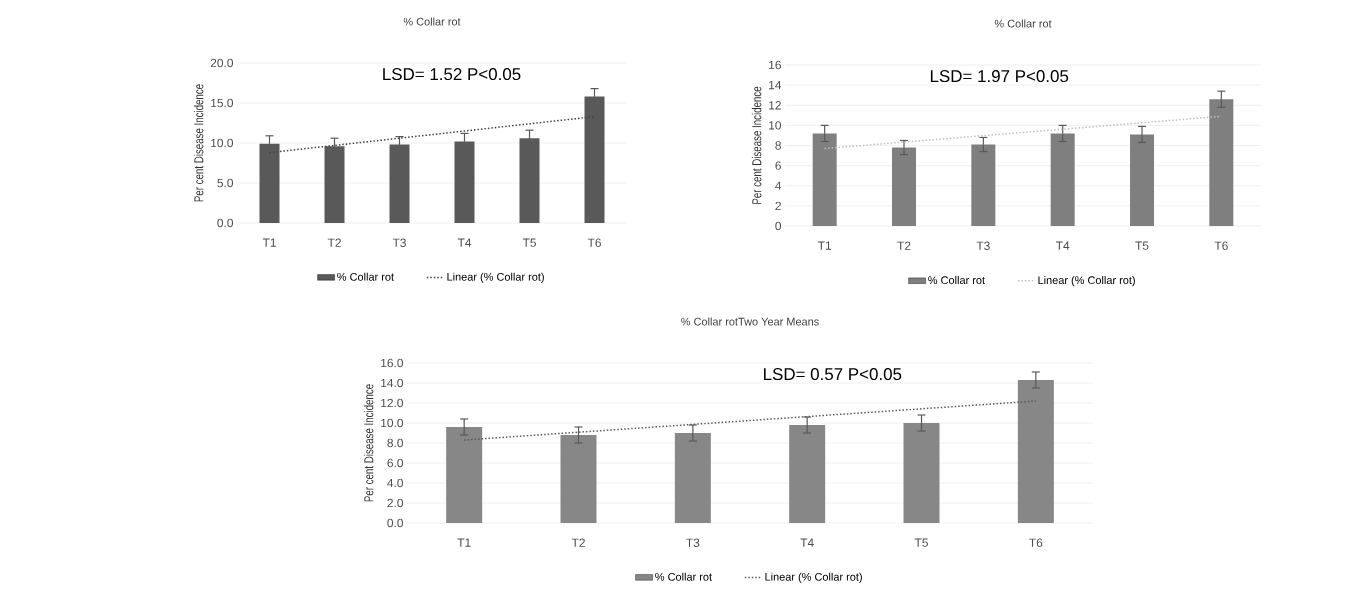  What do you see at coordinates (778, 185) in the screenshot?
I see `y-tick-label: 4` at bounding box center [778, 185].